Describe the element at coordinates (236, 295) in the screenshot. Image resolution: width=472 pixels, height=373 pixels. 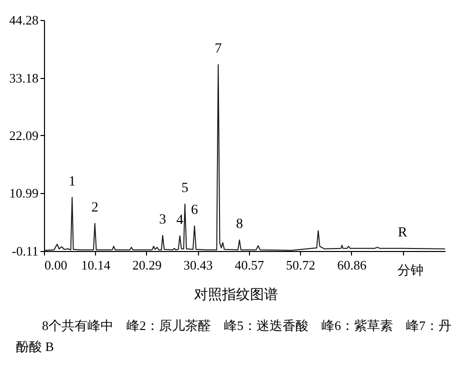
I see `text: 对照指纹图谱` at that location.